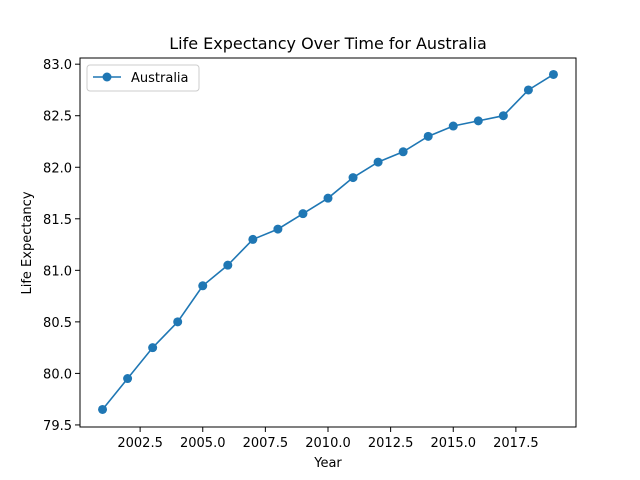 The width and height of the screenshot is (640, 480). What do you see at coordinates (203, 443) in the screenshot?
I see `x-tick-label: 2005.0` at bounding box center [203, 443].